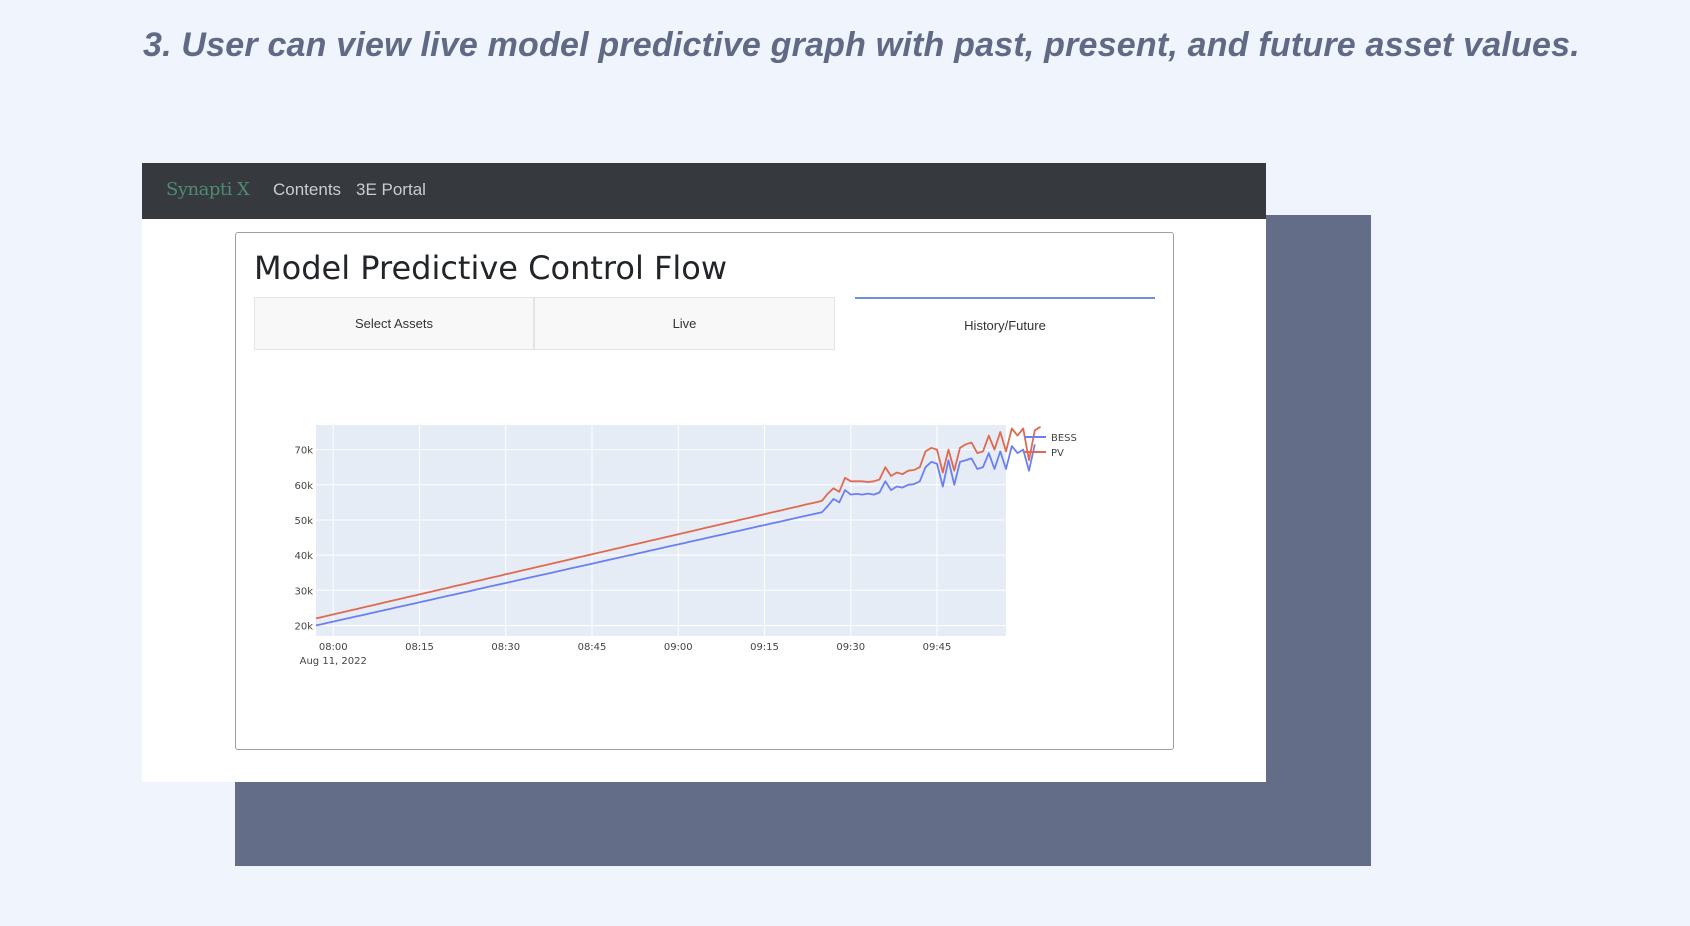 This screenshot has height=926, width=1690. What do you see at coordinates (1050, 446) in the screenshot?
I see `legend: BESS PV` at bounding box center [1050, 446].